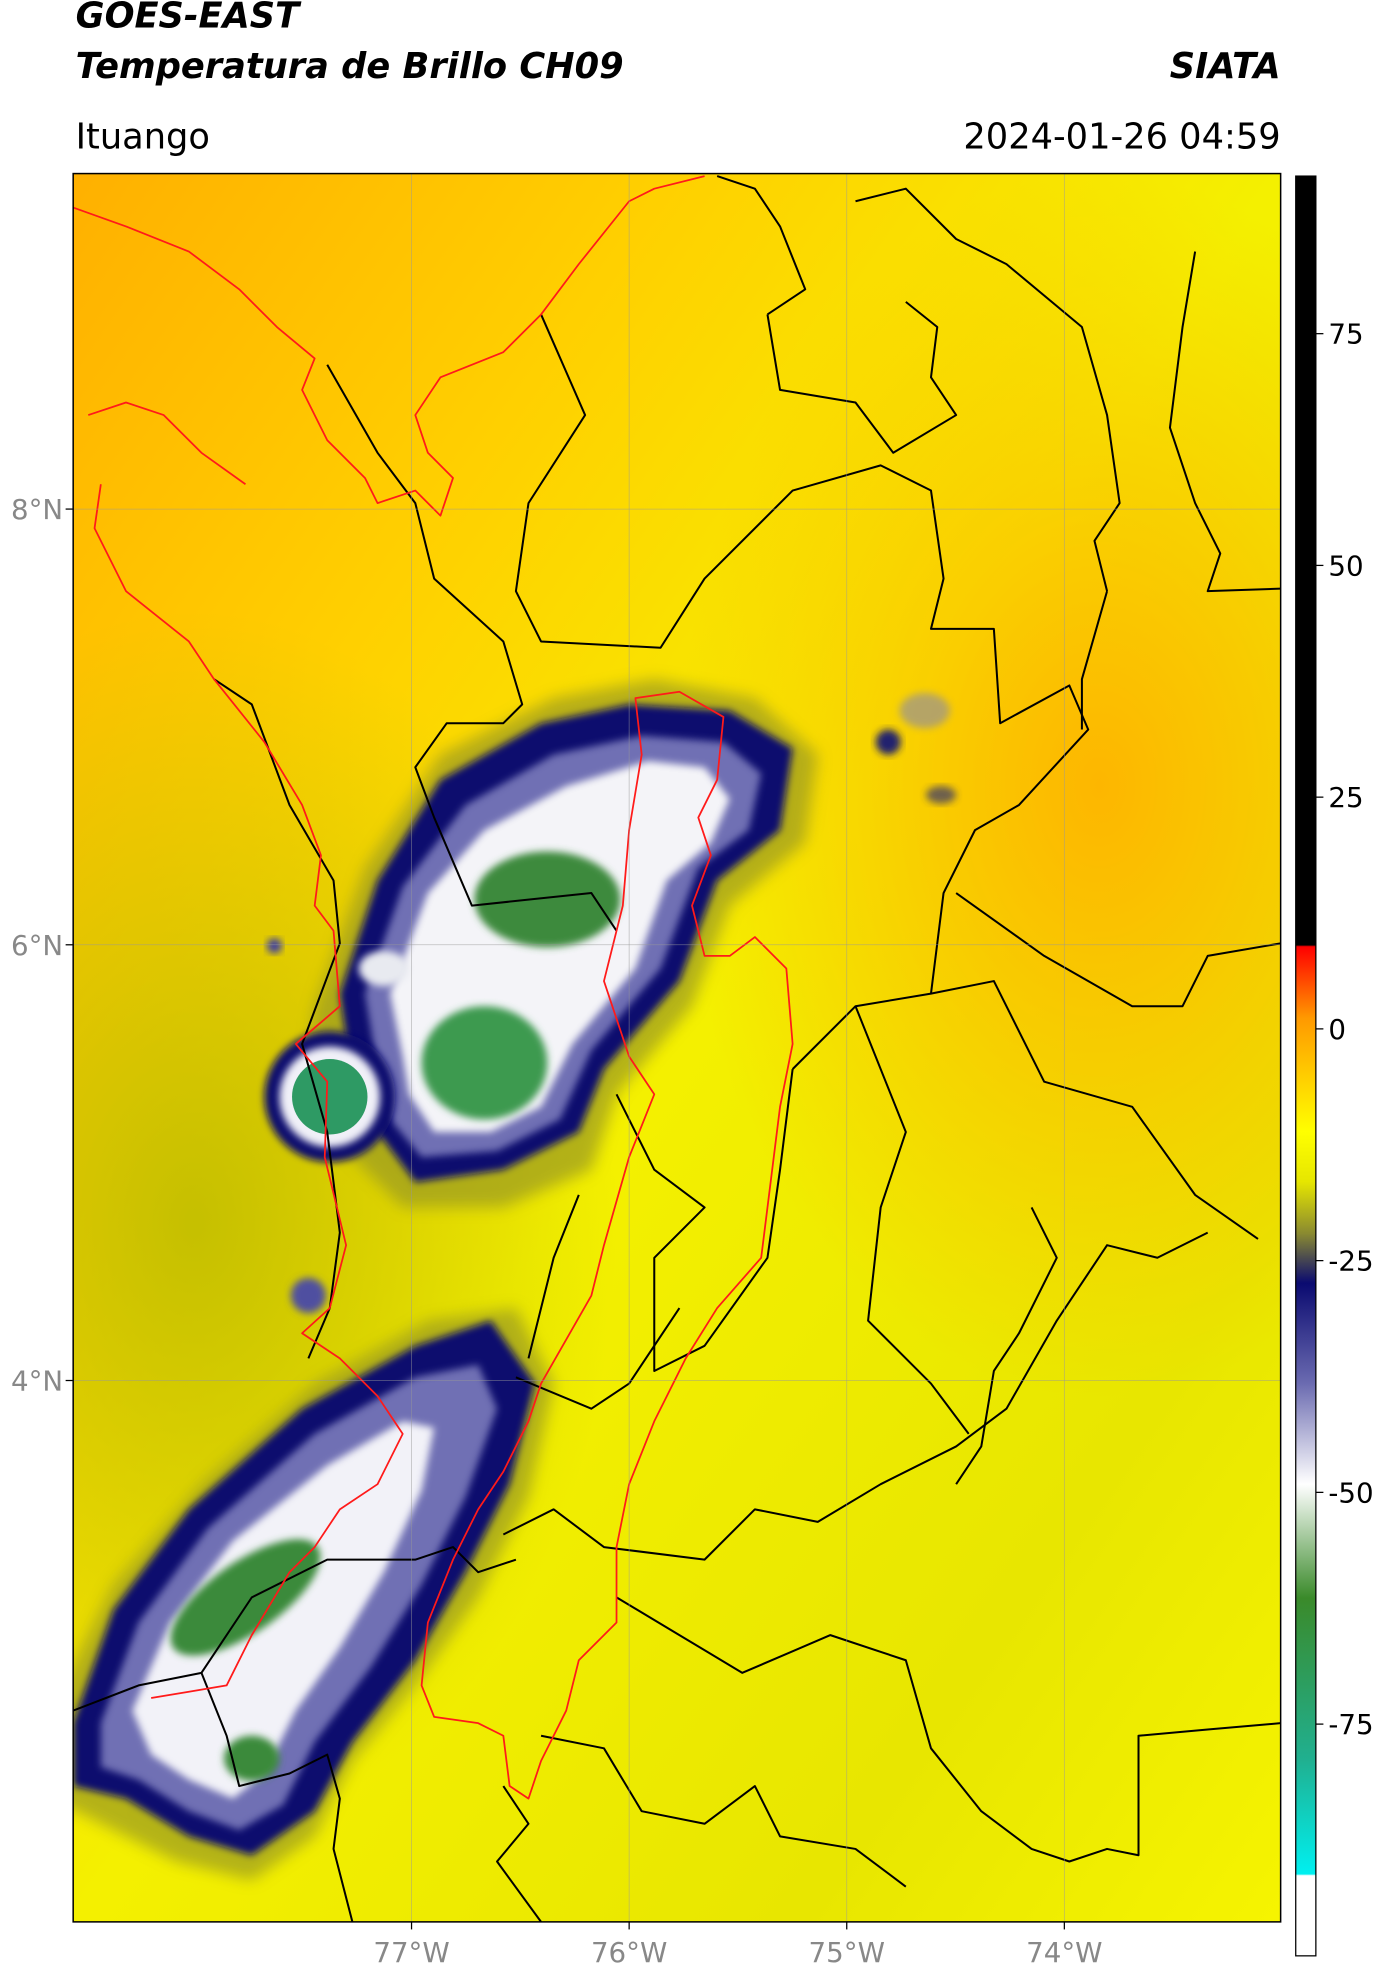  What do you see at coordinates (350, 66) in the screenshot?
I see `product-title: Temperatura de Brillo CH09` at bounding box center [350, 66].